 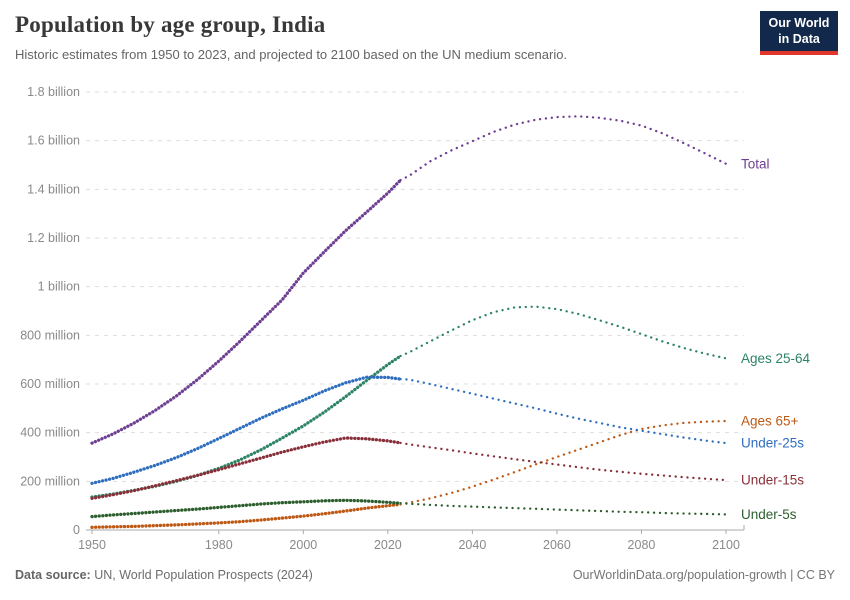 What do you see at coordinates (769, 514) in the screenshot?
I see `series-label-under-5s: Under-5s` at bounding box center [769, 514].